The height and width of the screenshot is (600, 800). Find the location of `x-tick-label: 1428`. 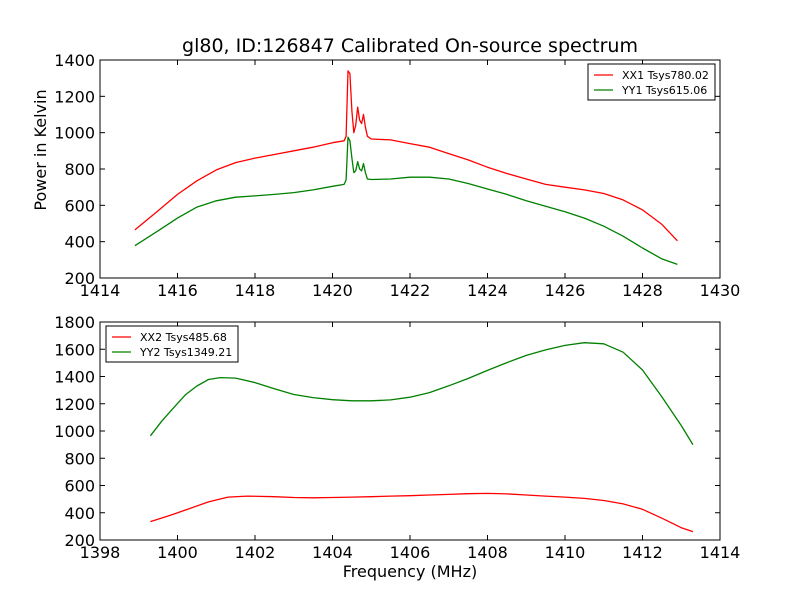

x-tick-label: 1428 is located at coordinates (642, 290).